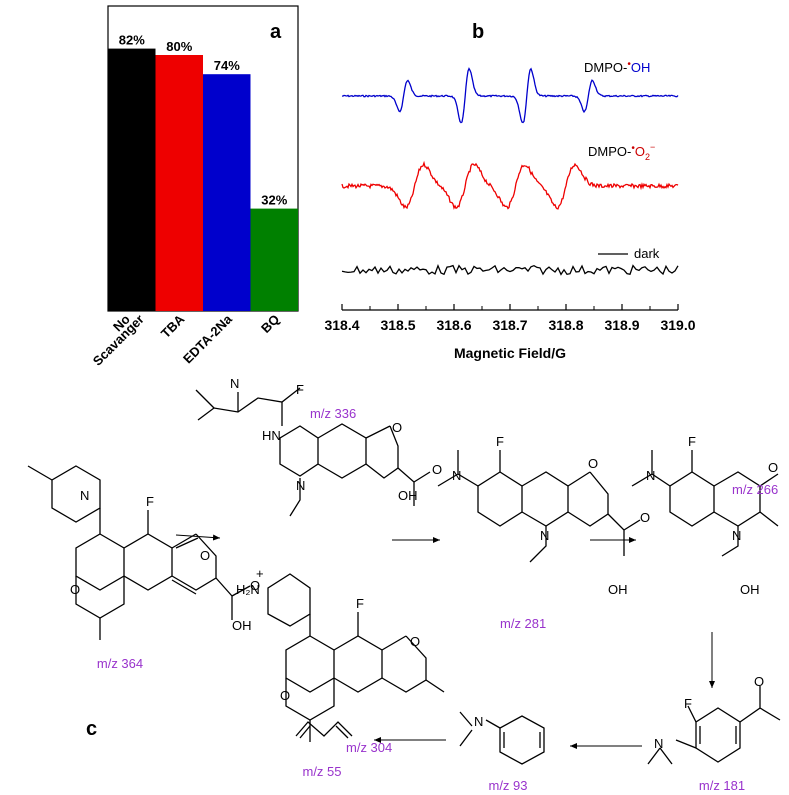 This screenshot has height=795, width=789. Describe the element at coordinates (510, 185) in the screenshot. I see `series-dmpo-o2-line` at that location.